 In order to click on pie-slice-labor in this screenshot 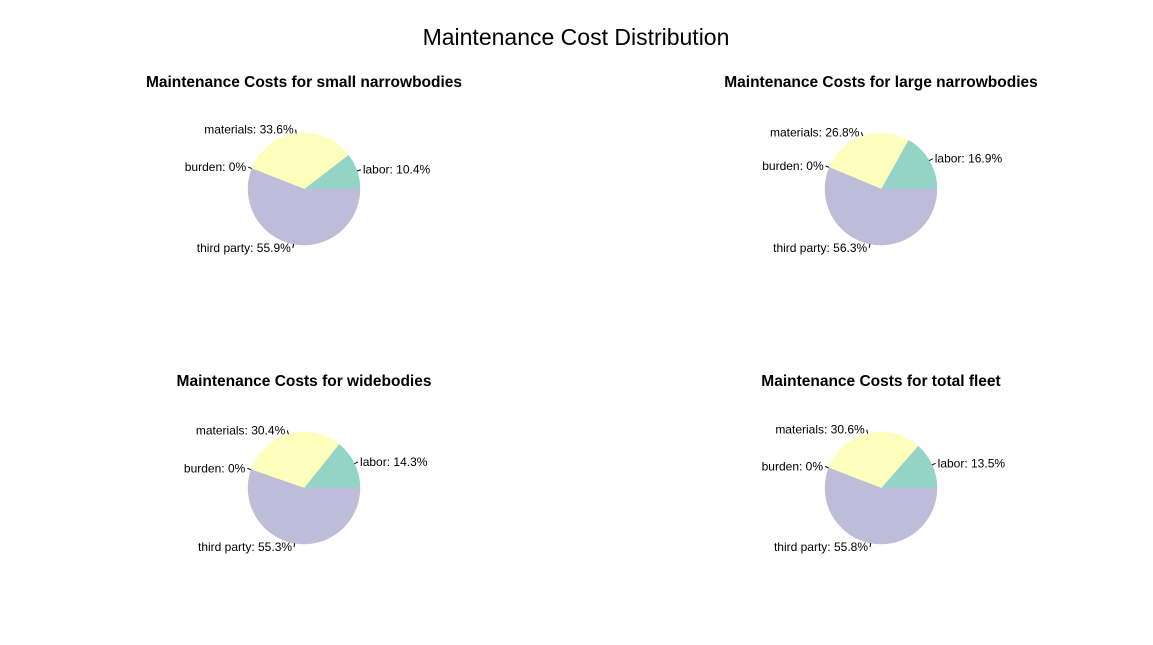, I will do `click(332, 466)`.